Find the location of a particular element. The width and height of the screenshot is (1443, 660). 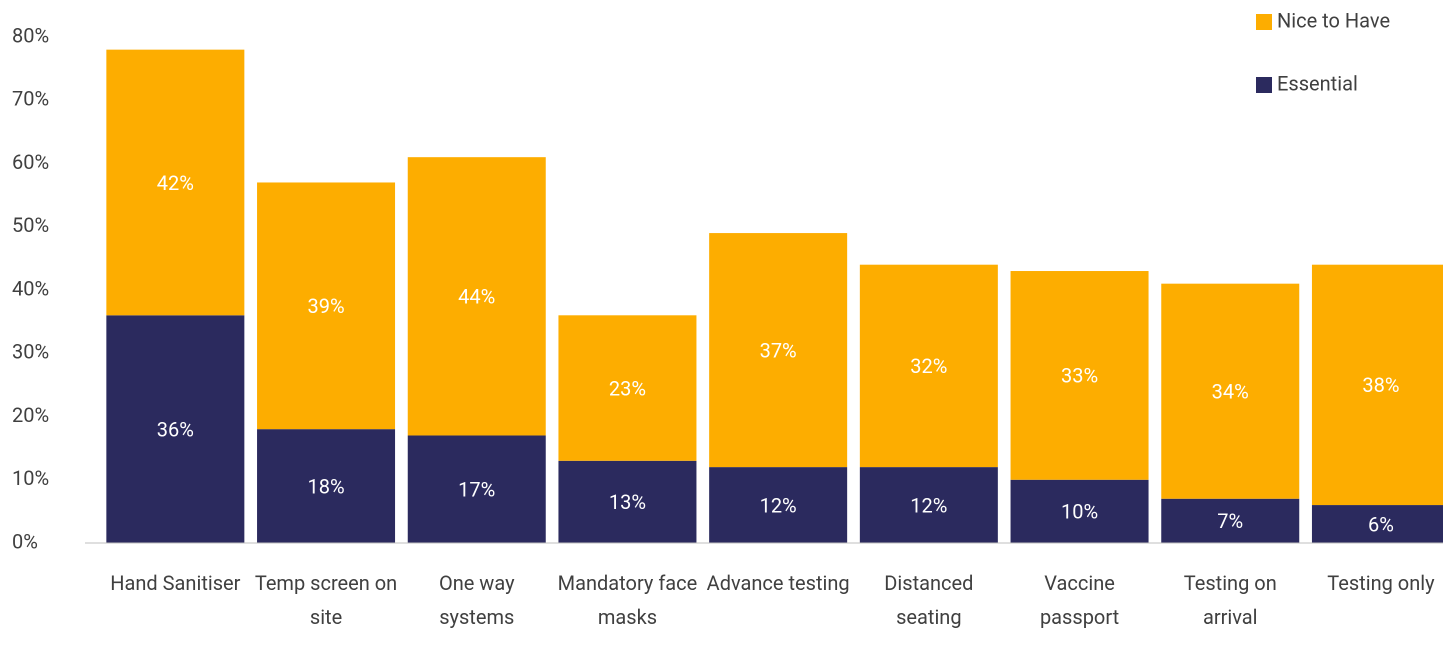

data-label: 23% is located at coordinates (627, 388).